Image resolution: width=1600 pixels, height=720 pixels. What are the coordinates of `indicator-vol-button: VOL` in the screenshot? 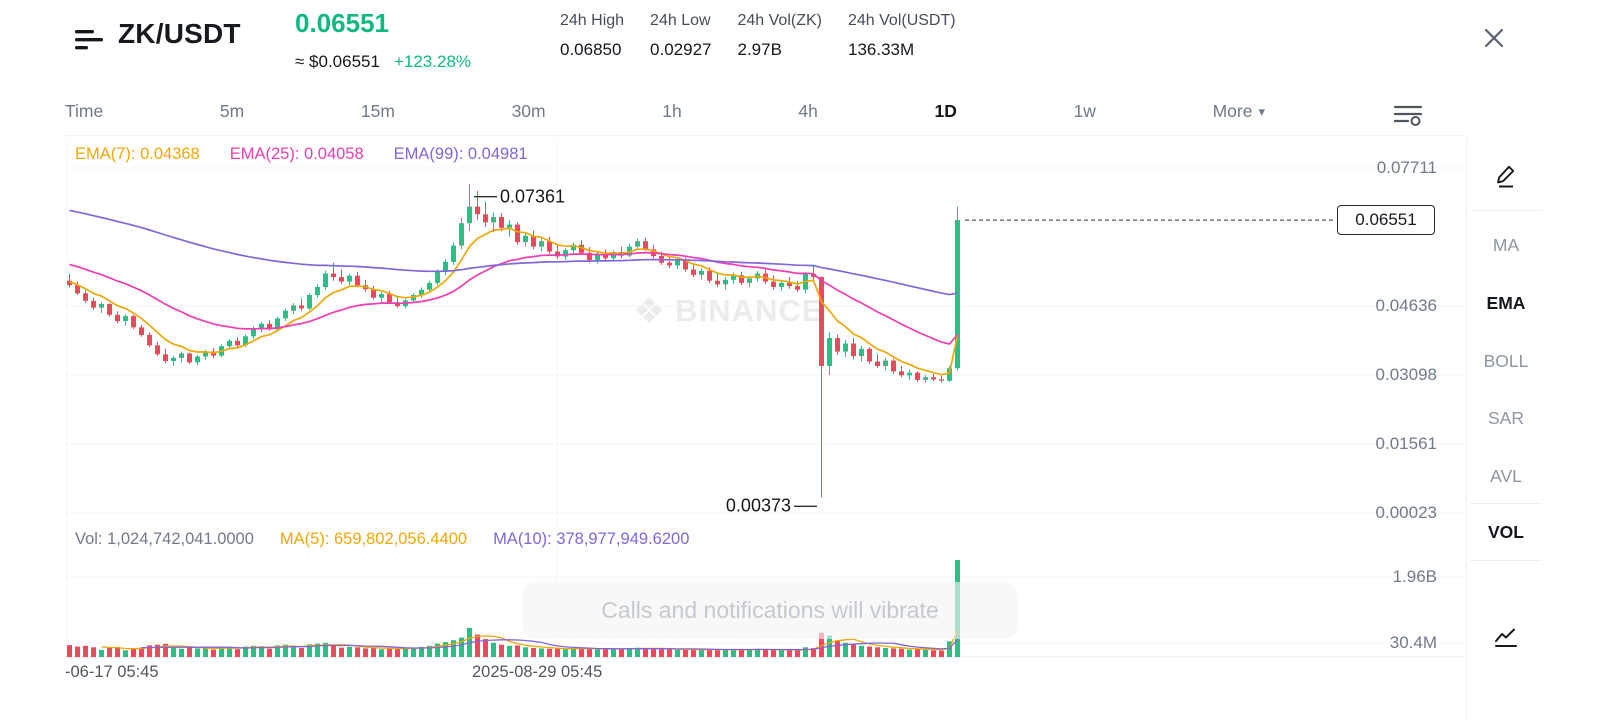 It's located at (1506, 532).